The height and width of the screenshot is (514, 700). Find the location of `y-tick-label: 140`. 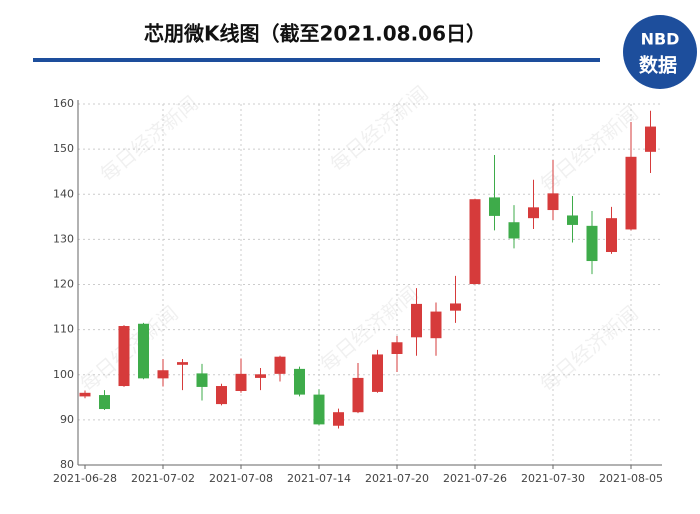

y-tick-label: 140 is located at coordinates (63, 193).